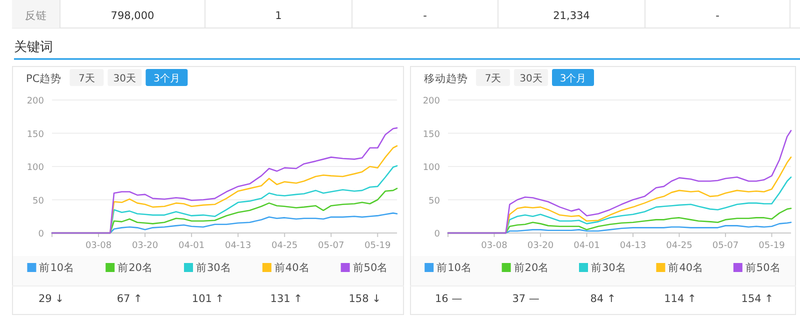 This screenshot has height=324, width=800. What do you see at coordinates (129, 299) in the screenshot?
I see `text: 67 ↑` at bounding box center [129, 299].